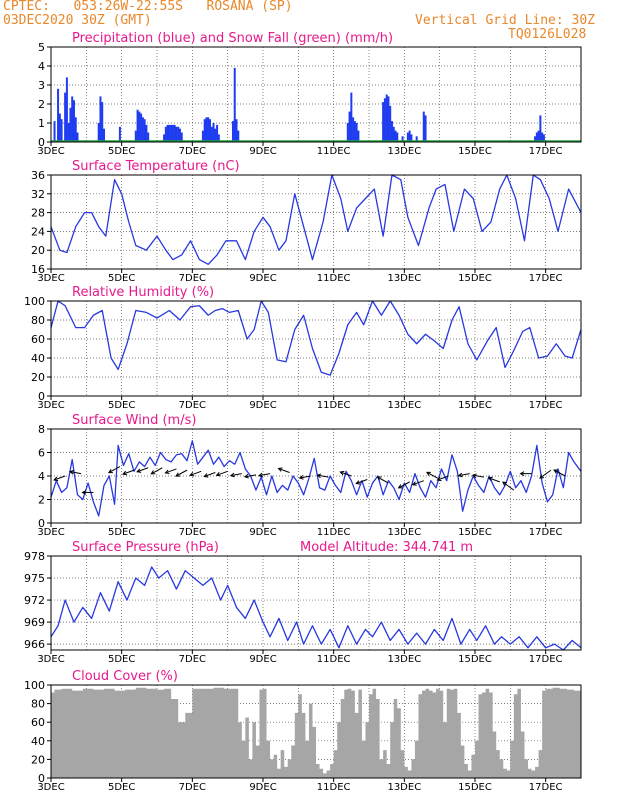 The image size is (618, 800). Describe the element at coordinates (41, 778) in the screenshot. I see `y-tick-label: 0` at that location.